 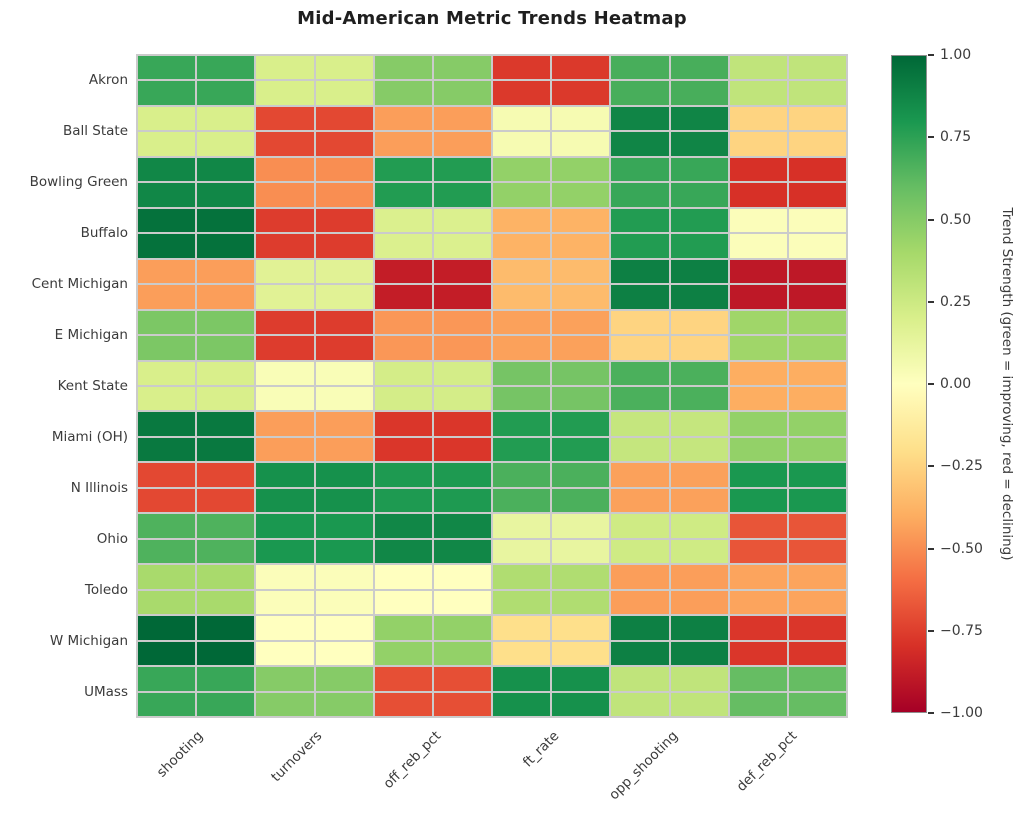 What do you see at coordinates (541, 749) in the screenshot?
I see `x-tick-label: ft_rate` at bounding box center [541, 749].